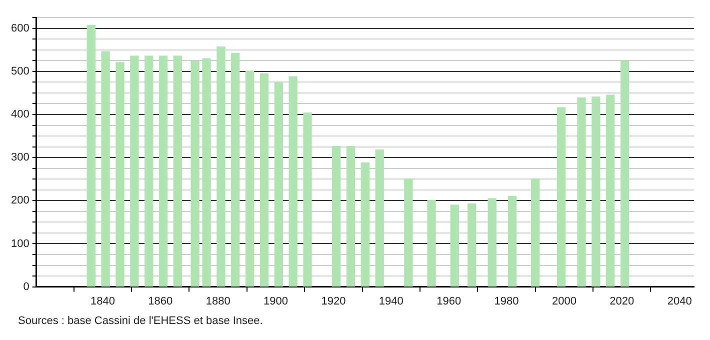 Image resolution: width=710 pixels, height=340 pixels. Describe the element at coordinates (20, 244) in the screenshot. I see `y-tick-label: 100` at that location.